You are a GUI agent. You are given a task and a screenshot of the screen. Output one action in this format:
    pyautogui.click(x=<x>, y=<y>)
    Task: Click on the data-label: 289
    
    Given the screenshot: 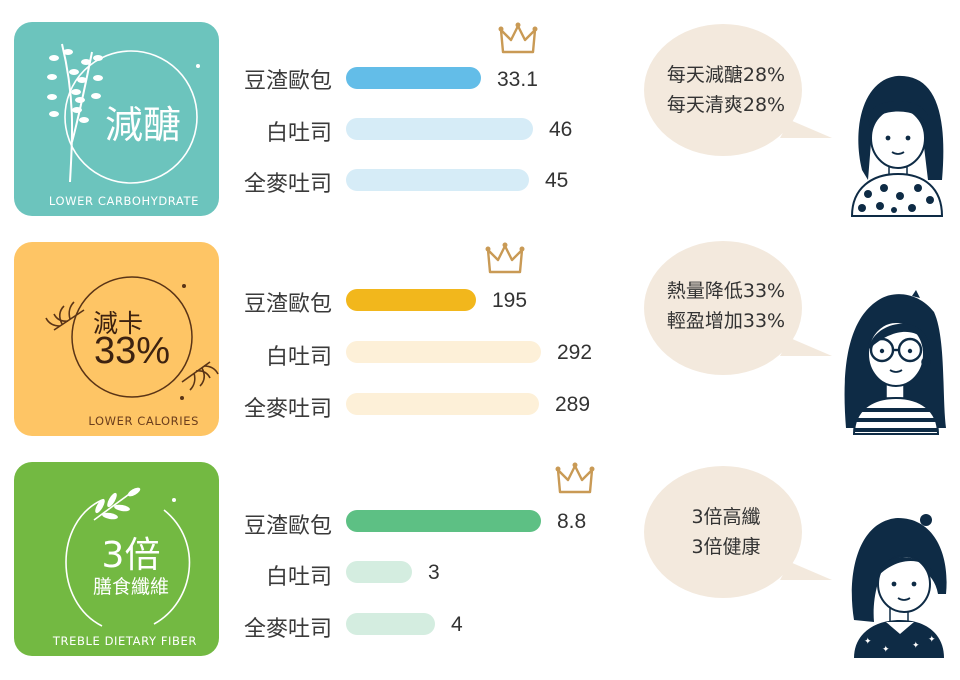 What is the action you would take?
    pyautogui.click(x=573, y=404)
    